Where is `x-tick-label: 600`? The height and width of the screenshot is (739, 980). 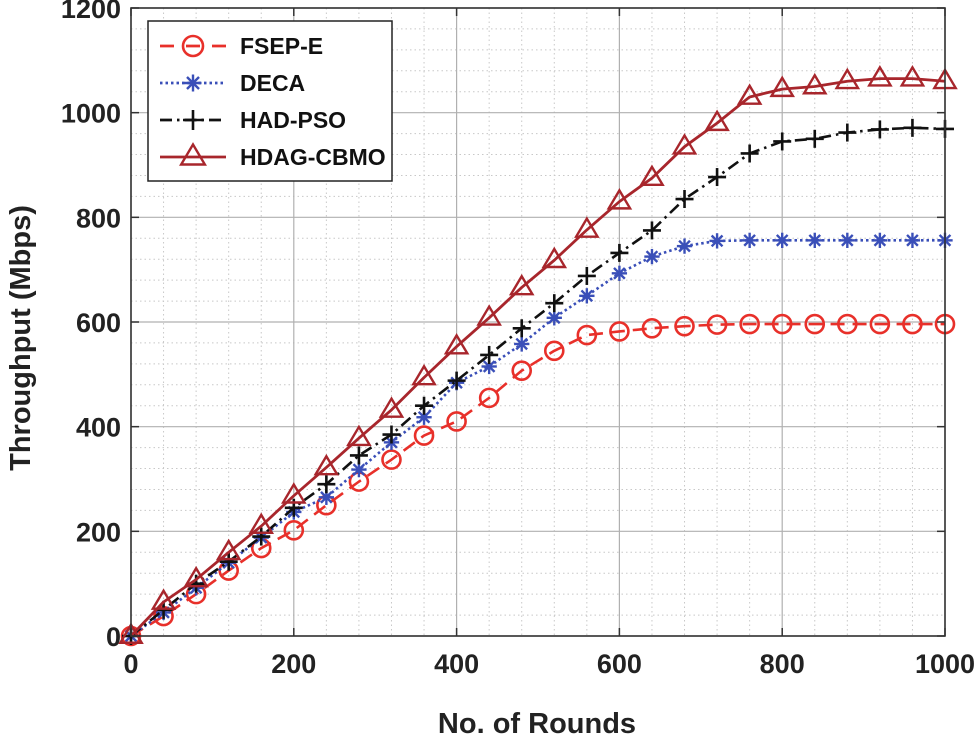
x-tick-label: 600 is located at coordinates (619, 664).